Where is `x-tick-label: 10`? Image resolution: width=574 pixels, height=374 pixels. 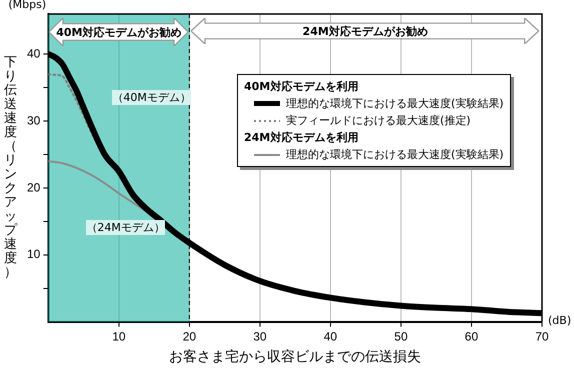 x-tick-label: 10 is located at coordinates (119, 336).